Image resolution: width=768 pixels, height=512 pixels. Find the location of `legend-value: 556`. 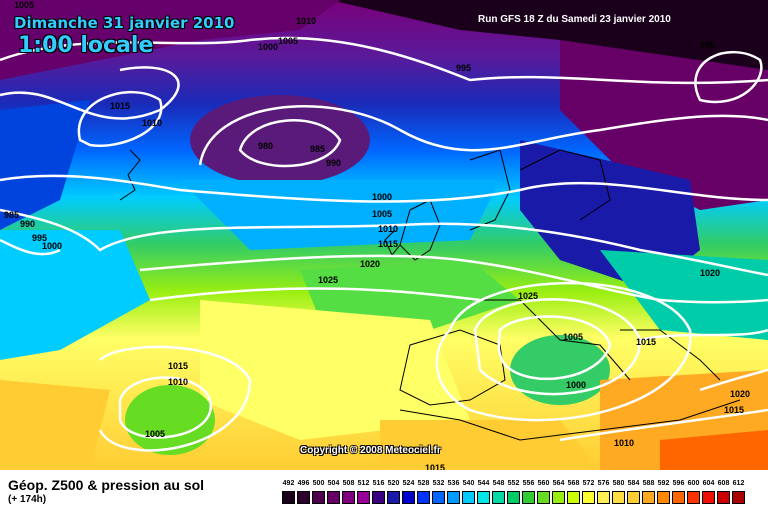

legend-value: 556 is located at coordinates (528, 483).